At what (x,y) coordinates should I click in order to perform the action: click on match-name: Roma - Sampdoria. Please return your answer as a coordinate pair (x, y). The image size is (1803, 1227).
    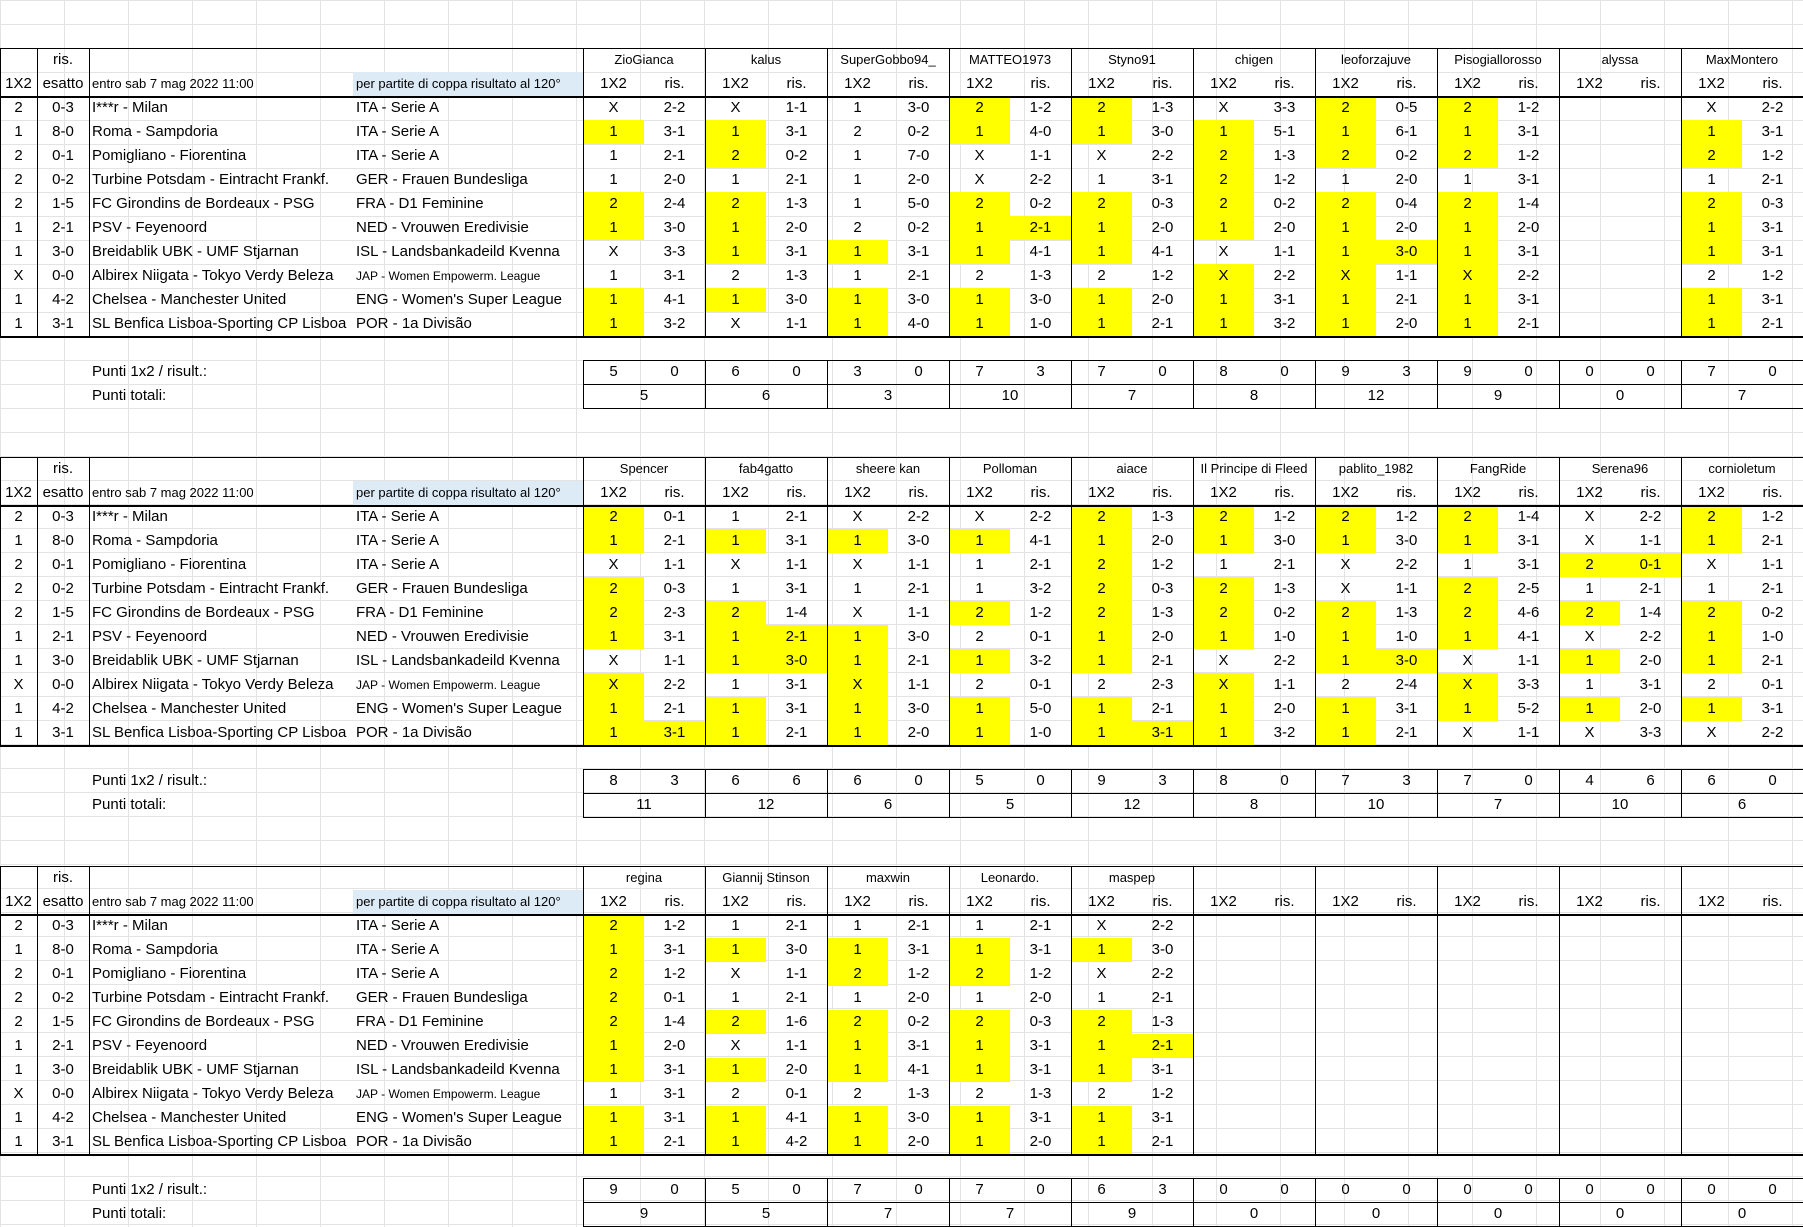
    Looking at the image, I should click on (155, 540).